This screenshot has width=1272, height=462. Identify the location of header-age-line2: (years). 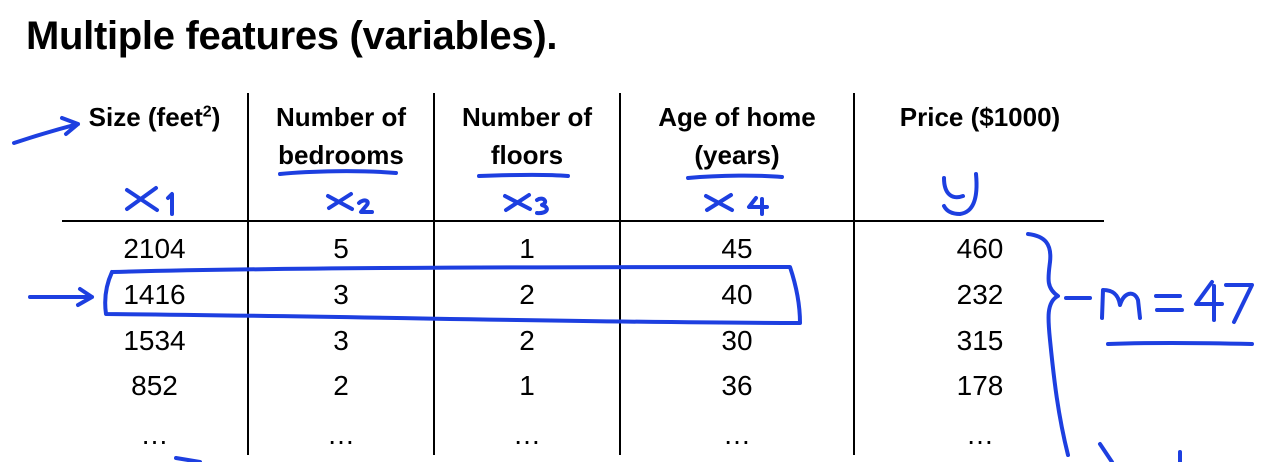
(737, 155).